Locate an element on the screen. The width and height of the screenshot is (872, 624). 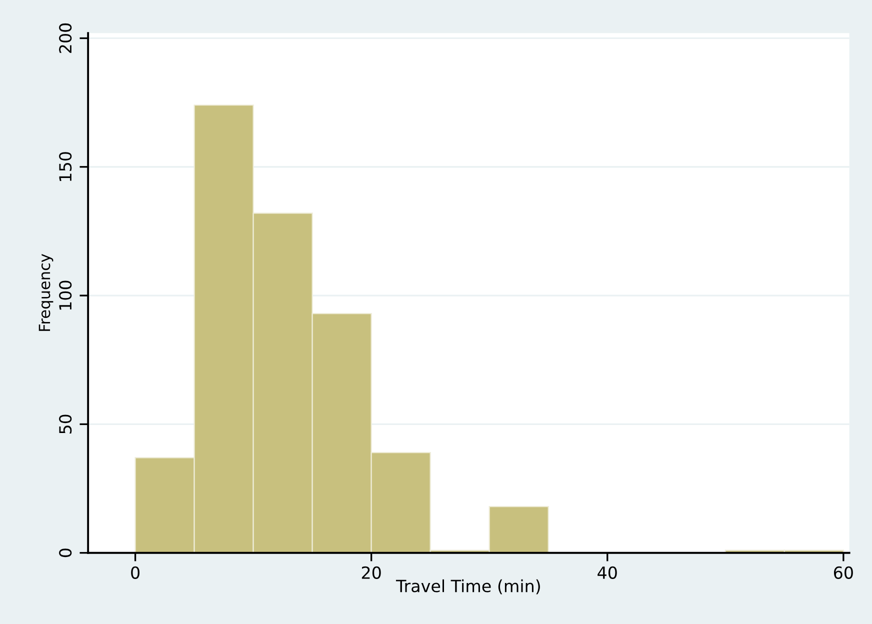
x-axis-title: Travel Time (min) is located at coordinates (468, 586).